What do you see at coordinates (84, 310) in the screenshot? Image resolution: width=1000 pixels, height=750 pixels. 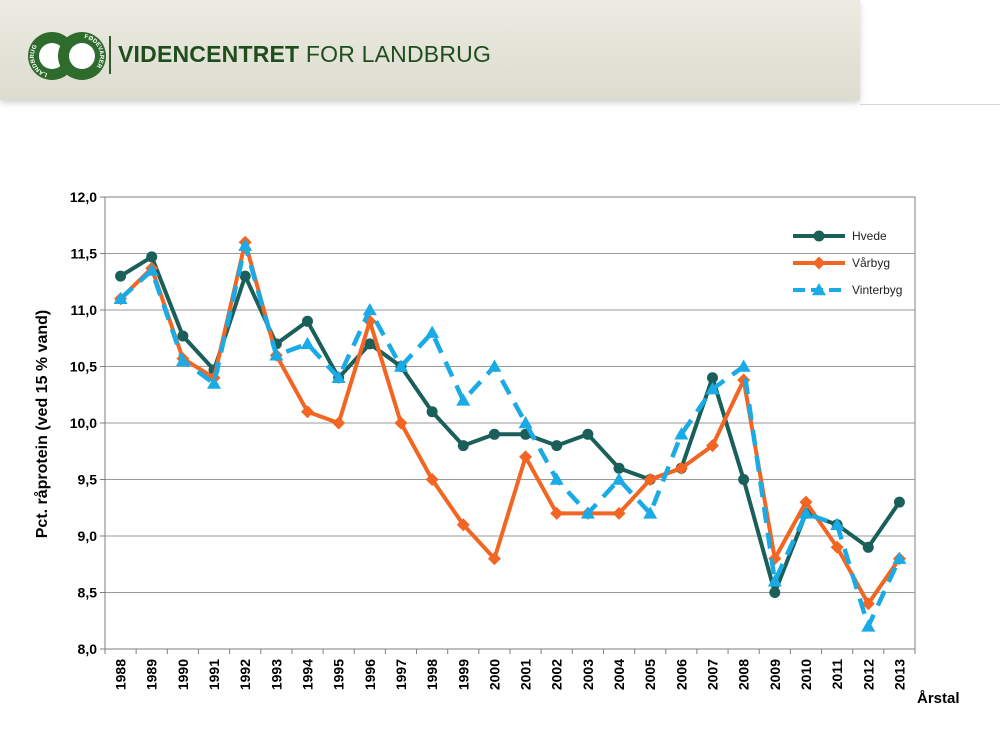 I see `y-tick-label: 11,0` at bounding box center [84, 310].